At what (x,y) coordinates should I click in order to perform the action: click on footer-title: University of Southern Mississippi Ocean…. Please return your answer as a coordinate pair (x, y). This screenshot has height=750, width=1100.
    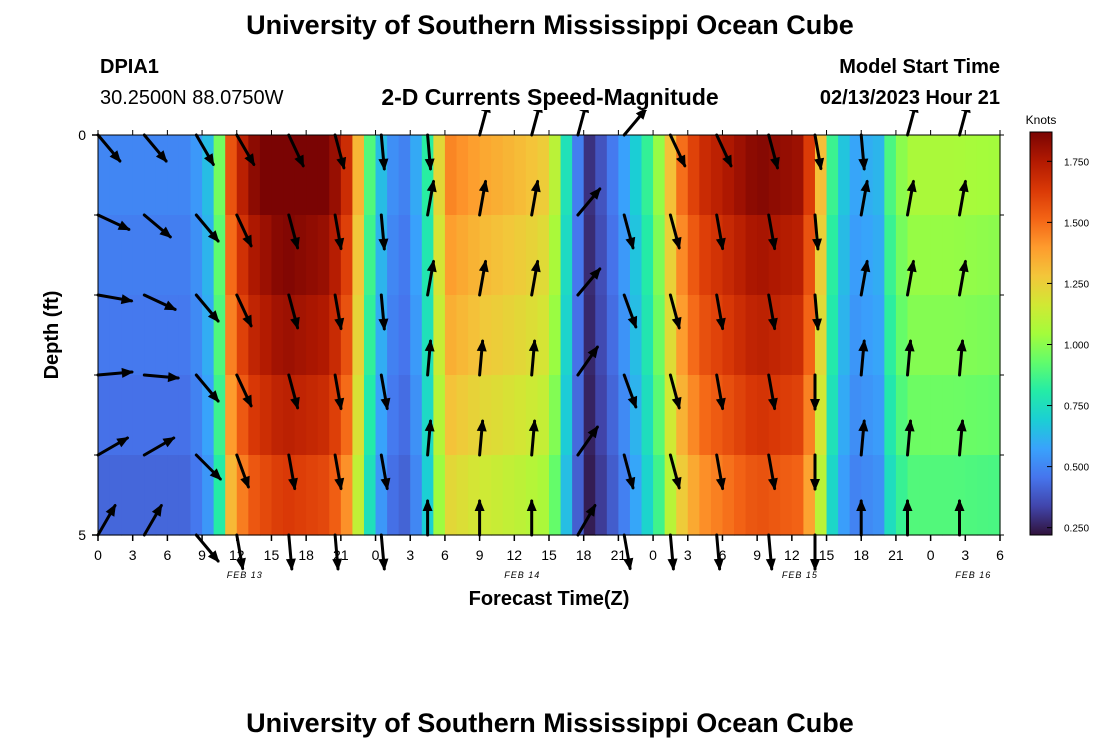
    Looking at the image, I should click on (550, 723).